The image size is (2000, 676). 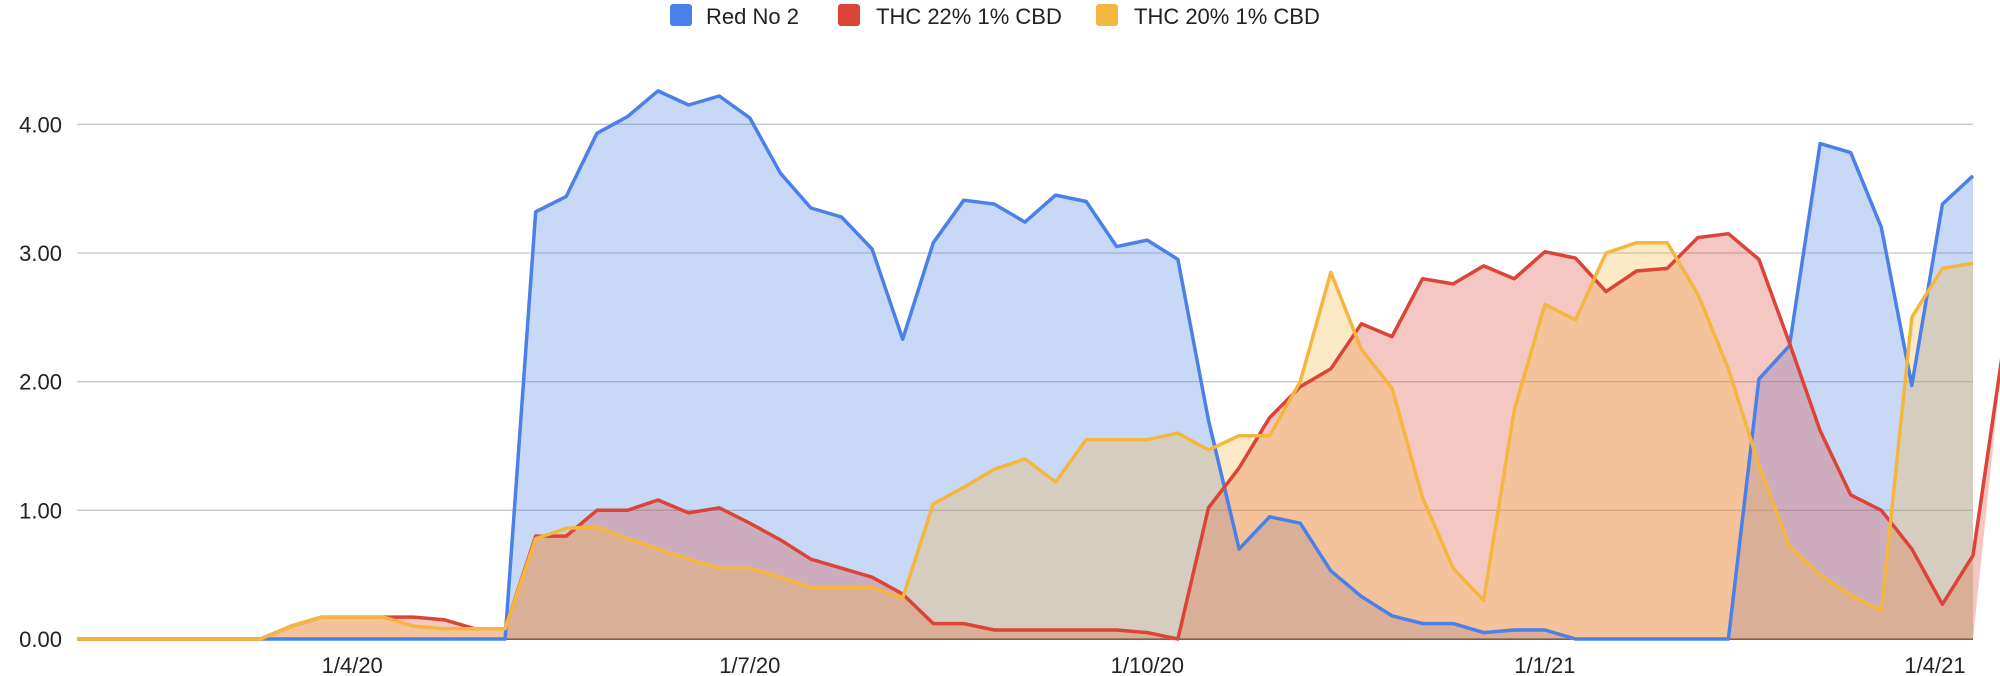 I want to click on legend-label-thc-20: THC 20% 1% CBD, so click(x=1227, y=16).